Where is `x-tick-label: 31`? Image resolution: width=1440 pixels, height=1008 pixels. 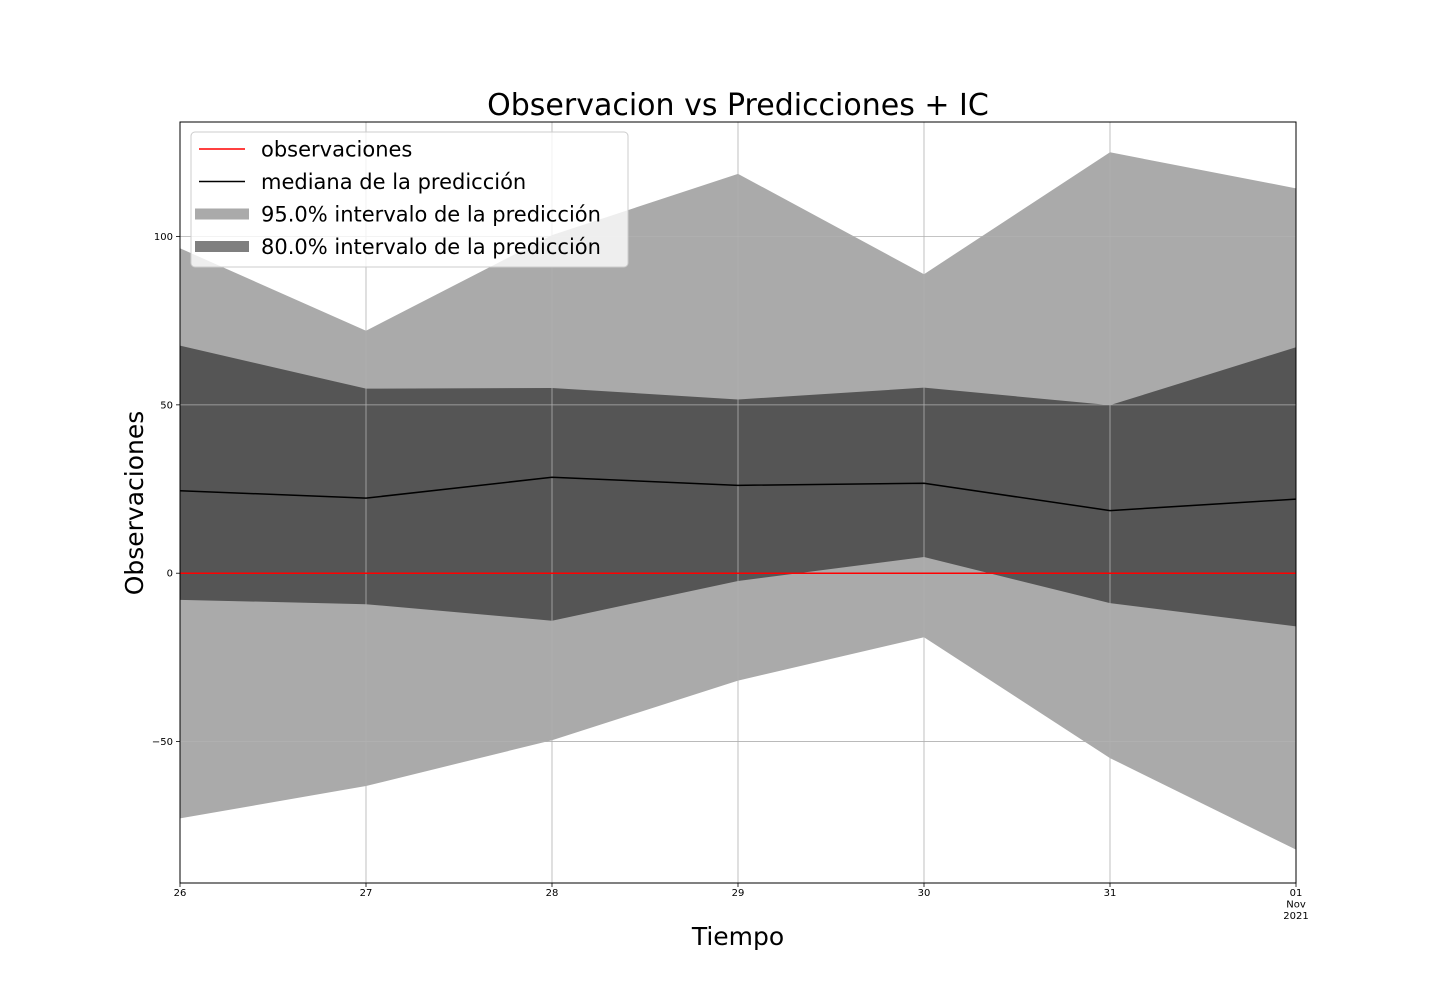 x-tick-label: 31 is located at coordinates (1110, 893).